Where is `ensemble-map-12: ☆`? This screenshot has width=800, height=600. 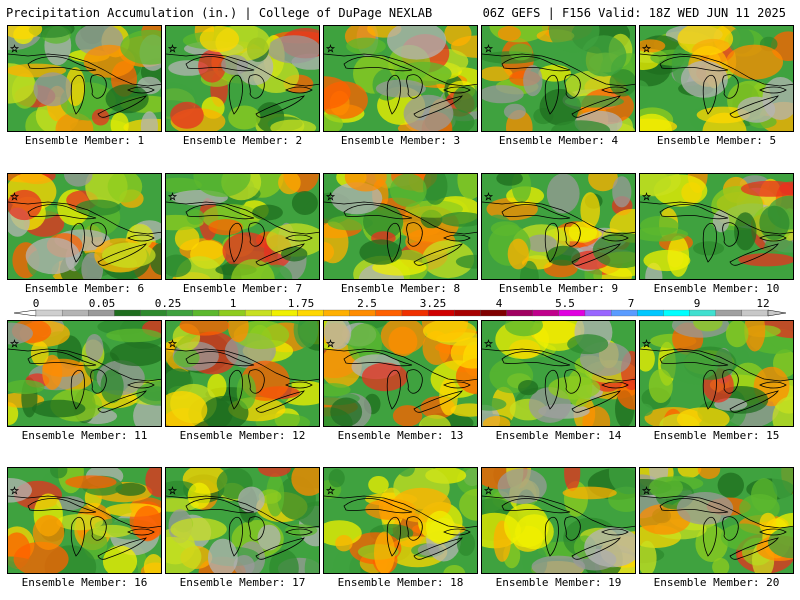
ensemble-map-12: ☆ is located at coordinates (242, 373).